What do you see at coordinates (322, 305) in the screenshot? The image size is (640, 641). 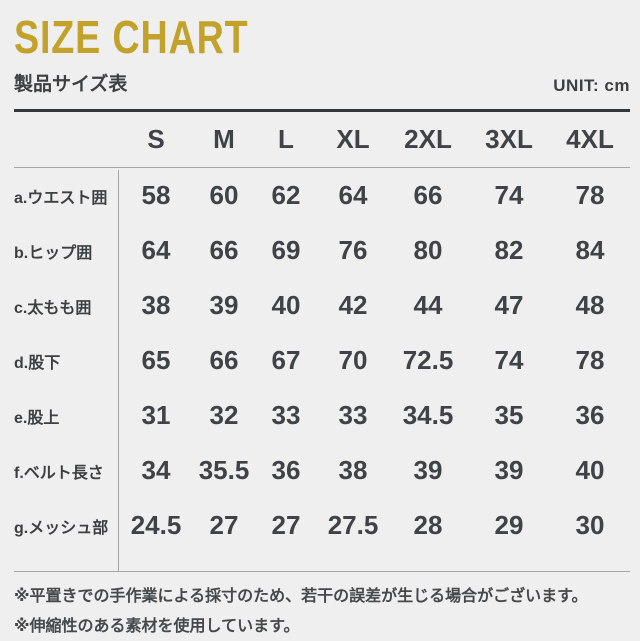 I see `table-row-thigh: c.太もも囲 38 39 40 42 44 47 48` at bounding box center [322, 305].